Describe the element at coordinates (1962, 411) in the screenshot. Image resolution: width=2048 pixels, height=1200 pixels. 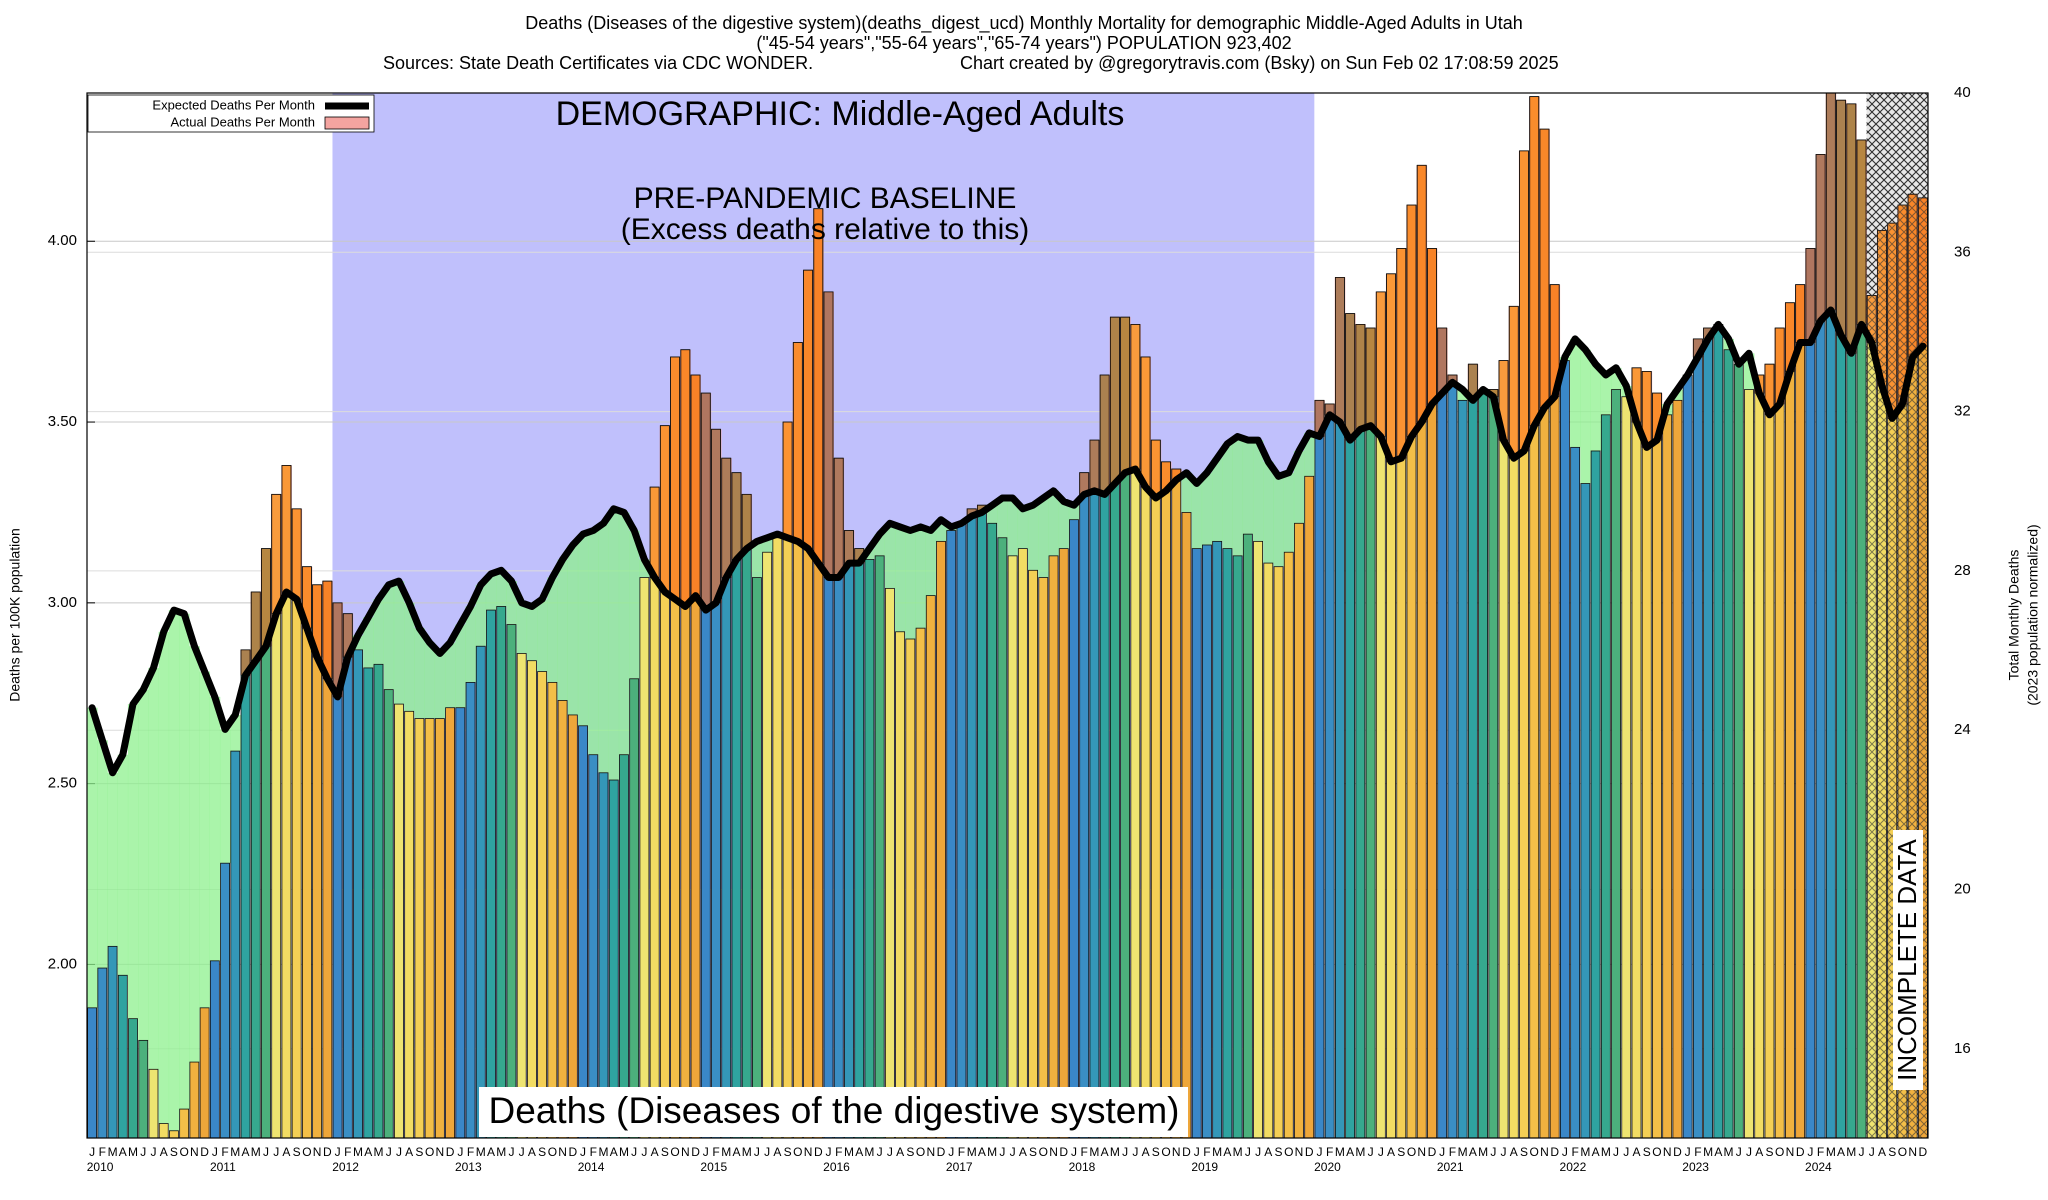
I see `y2-tick-label: 32` at that location.